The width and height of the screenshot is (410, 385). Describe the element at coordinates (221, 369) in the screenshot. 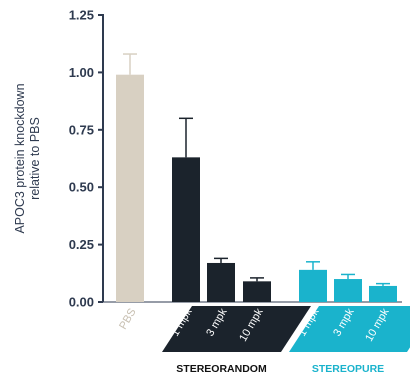

I see `group-label: STEREORANDOM` at that location.